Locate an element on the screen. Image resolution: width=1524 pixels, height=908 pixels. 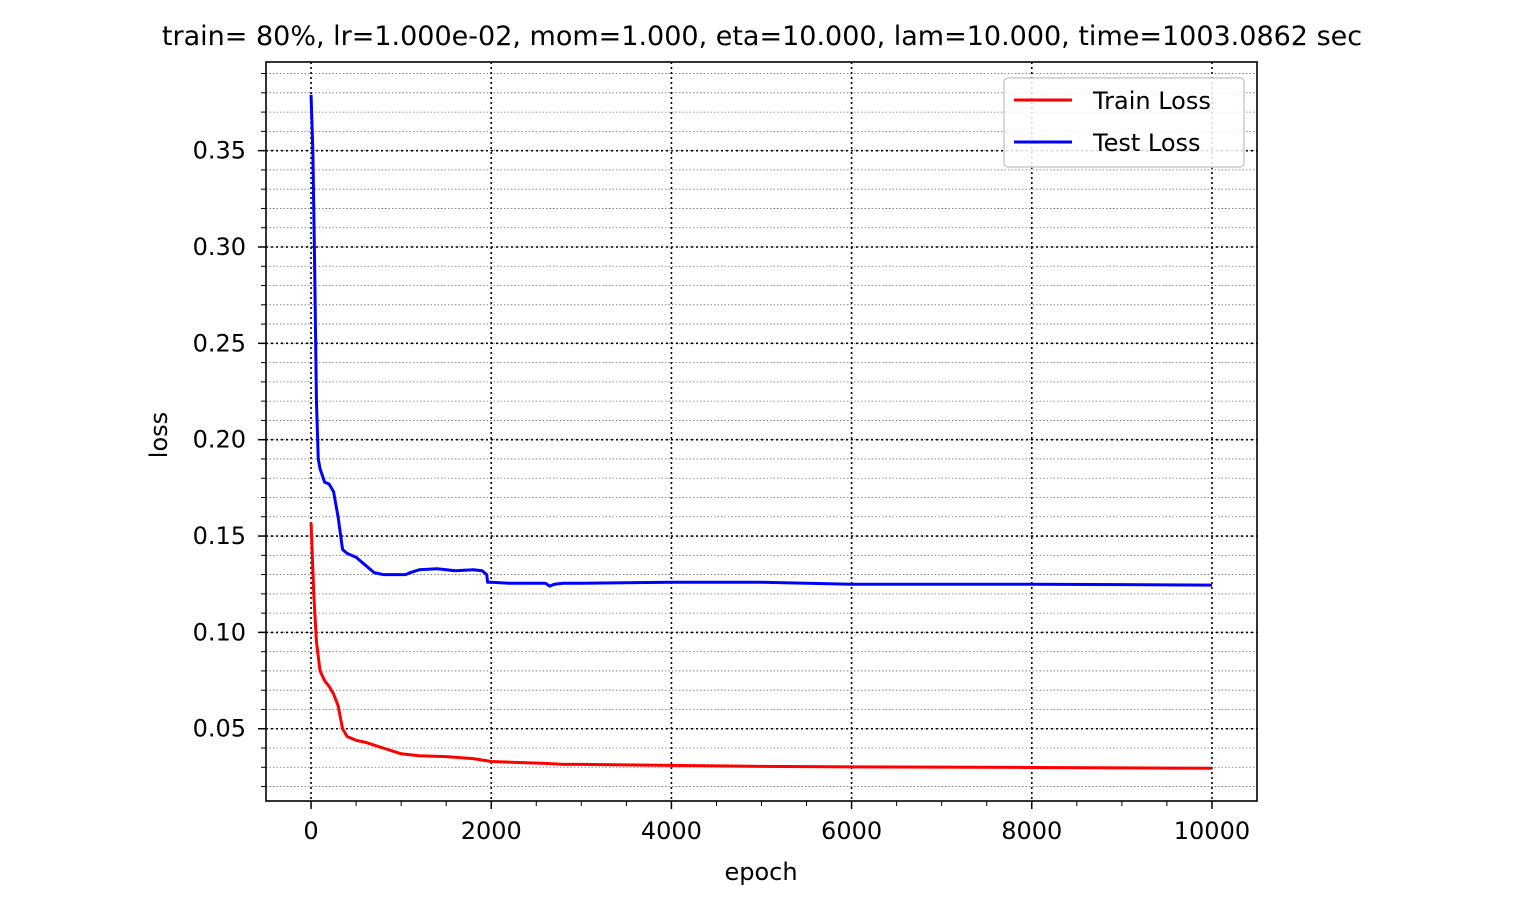
y-tick-label: 0.10 is located at coordinates (219, 632).